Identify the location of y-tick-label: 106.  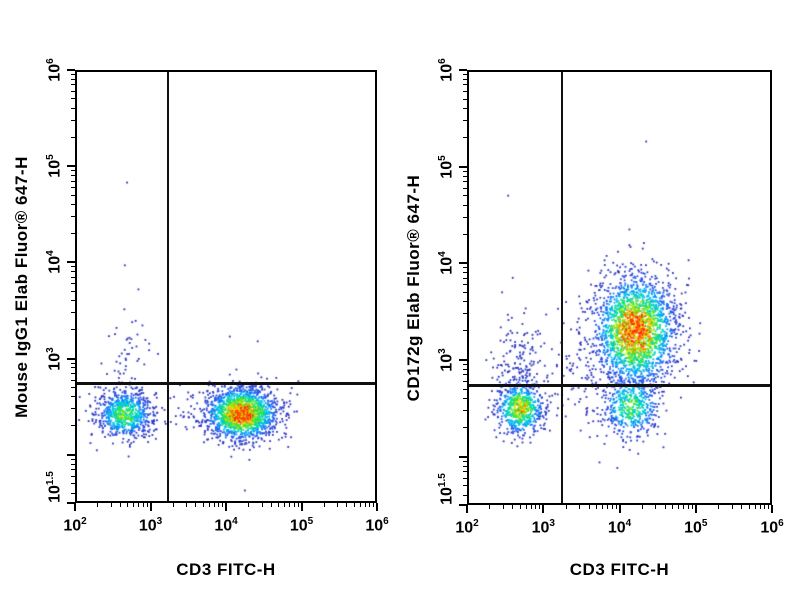
(54, 70).